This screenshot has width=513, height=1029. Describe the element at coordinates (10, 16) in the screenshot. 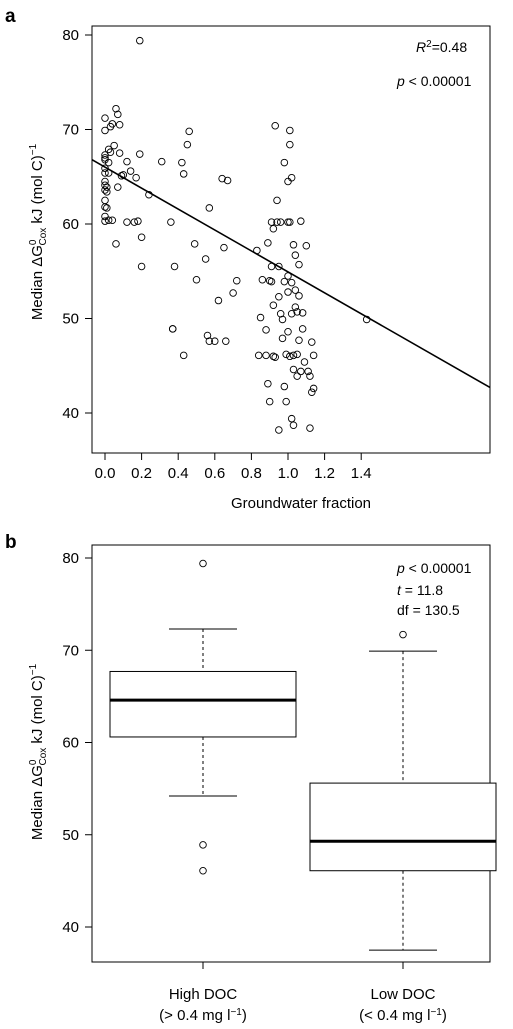

I see `panel-a-letter: a` at that location.